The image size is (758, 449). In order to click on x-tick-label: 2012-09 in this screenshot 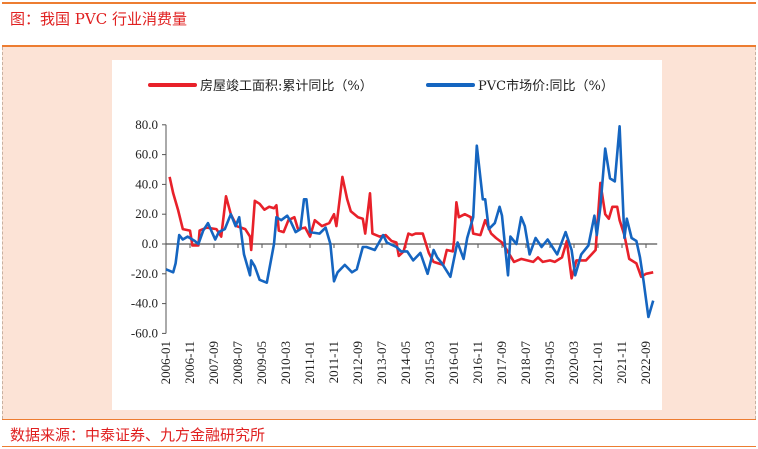, I will do `click(357, 362)`.